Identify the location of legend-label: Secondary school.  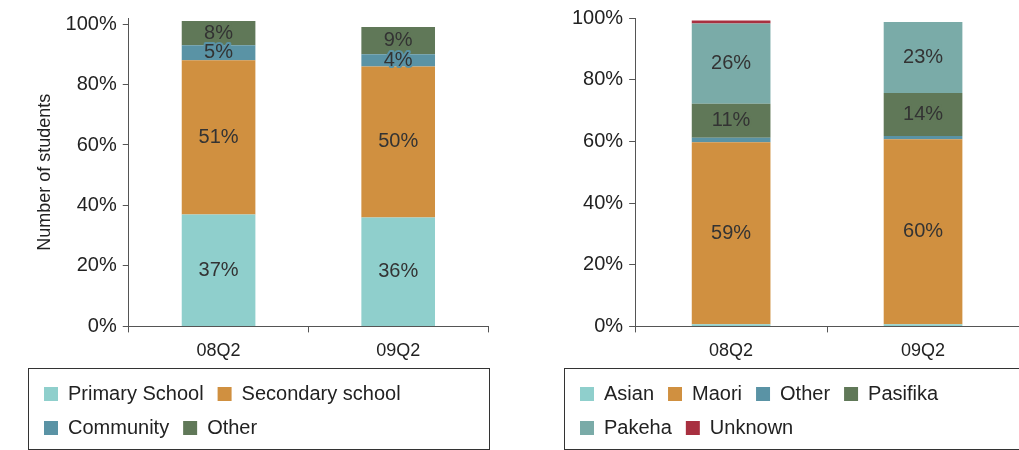
(321, 392).